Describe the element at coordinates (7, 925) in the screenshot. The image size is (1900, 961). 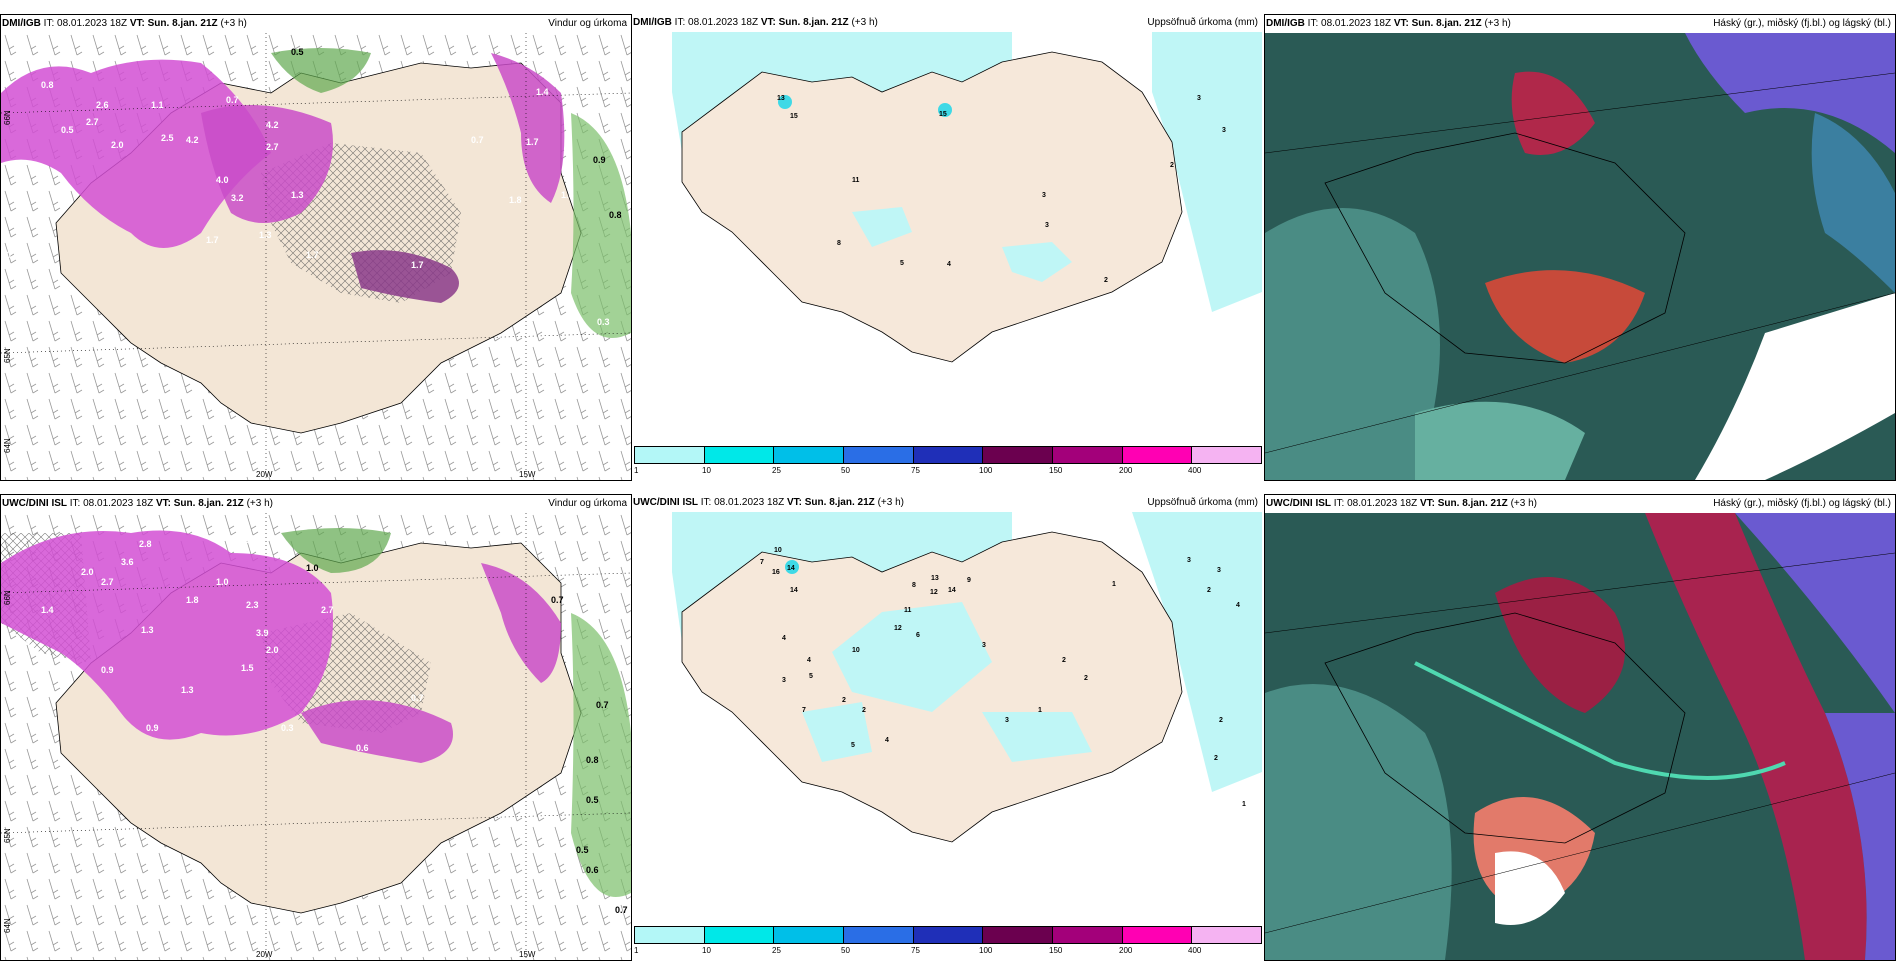
I see `lat-label-64n: 64N` at that location.